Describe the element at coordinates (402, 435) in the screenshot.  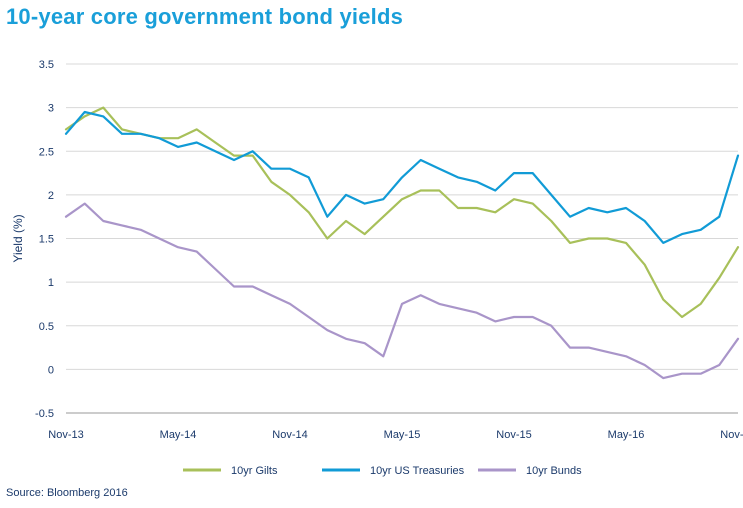
I see `x-tick-label: May-15` at that location.